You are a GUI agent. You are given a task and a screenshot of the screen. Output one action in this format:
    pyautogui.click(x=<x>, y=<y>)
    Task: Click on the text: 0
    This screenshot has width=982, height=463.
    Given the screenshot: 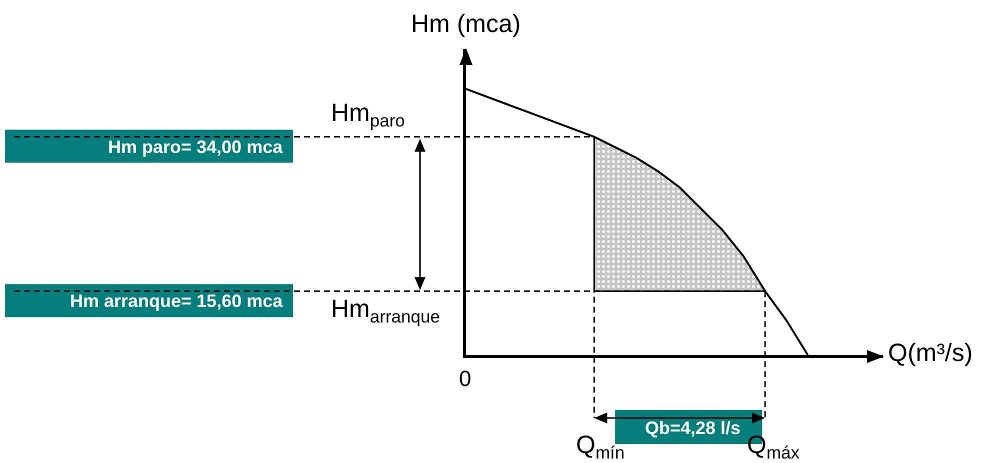 What is the action you would take?
    pyautogui.click(x=465, y=378)
    